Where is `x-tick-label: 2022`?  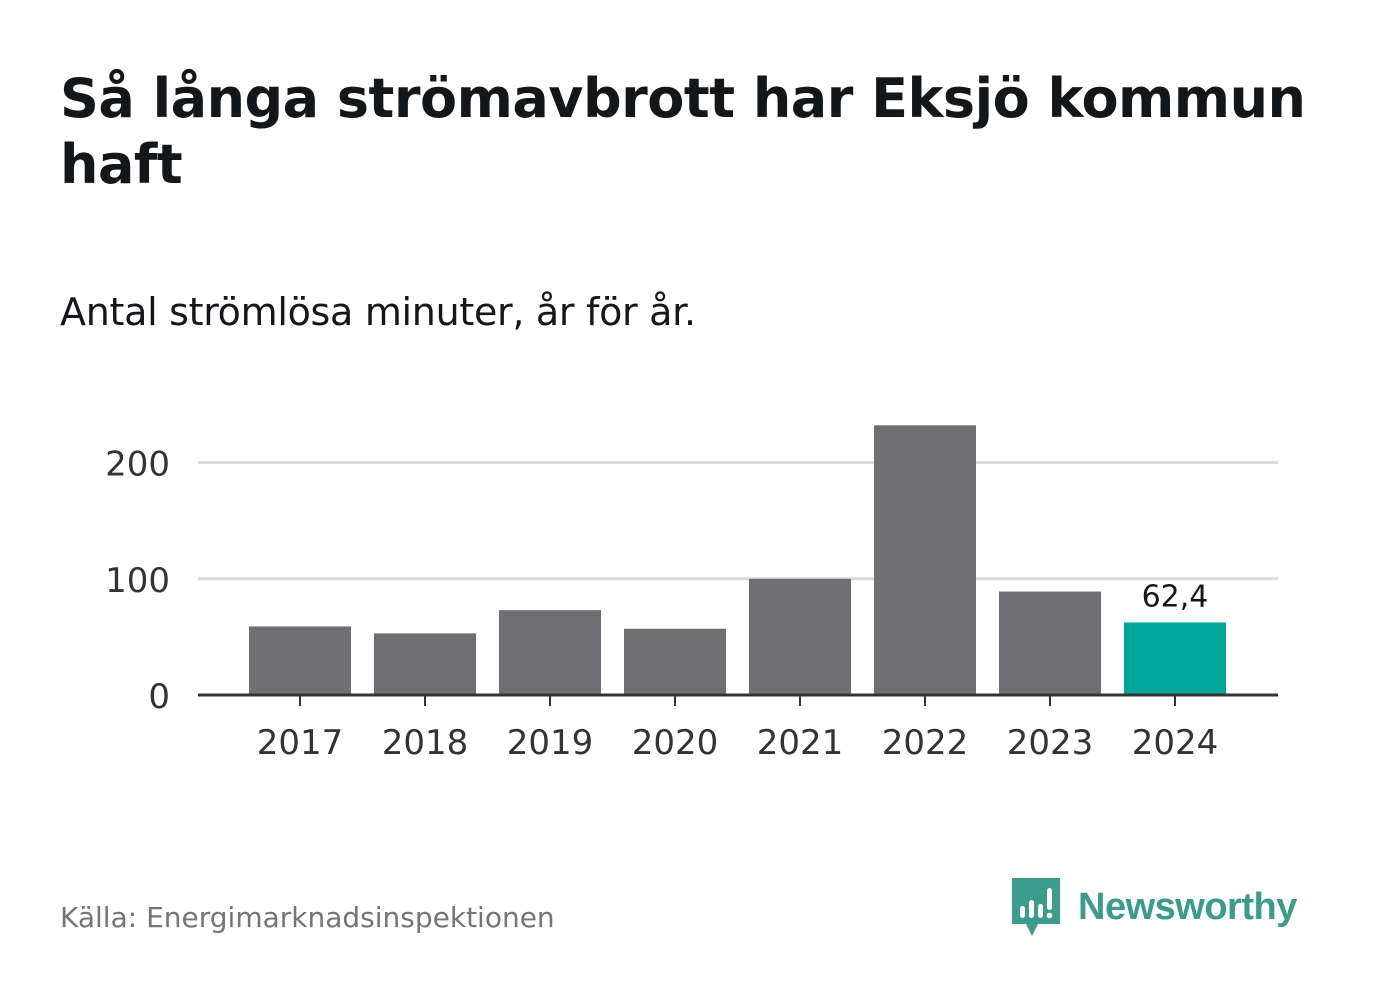
x-tick-label: 2022 is located at coordinates (925, 743).